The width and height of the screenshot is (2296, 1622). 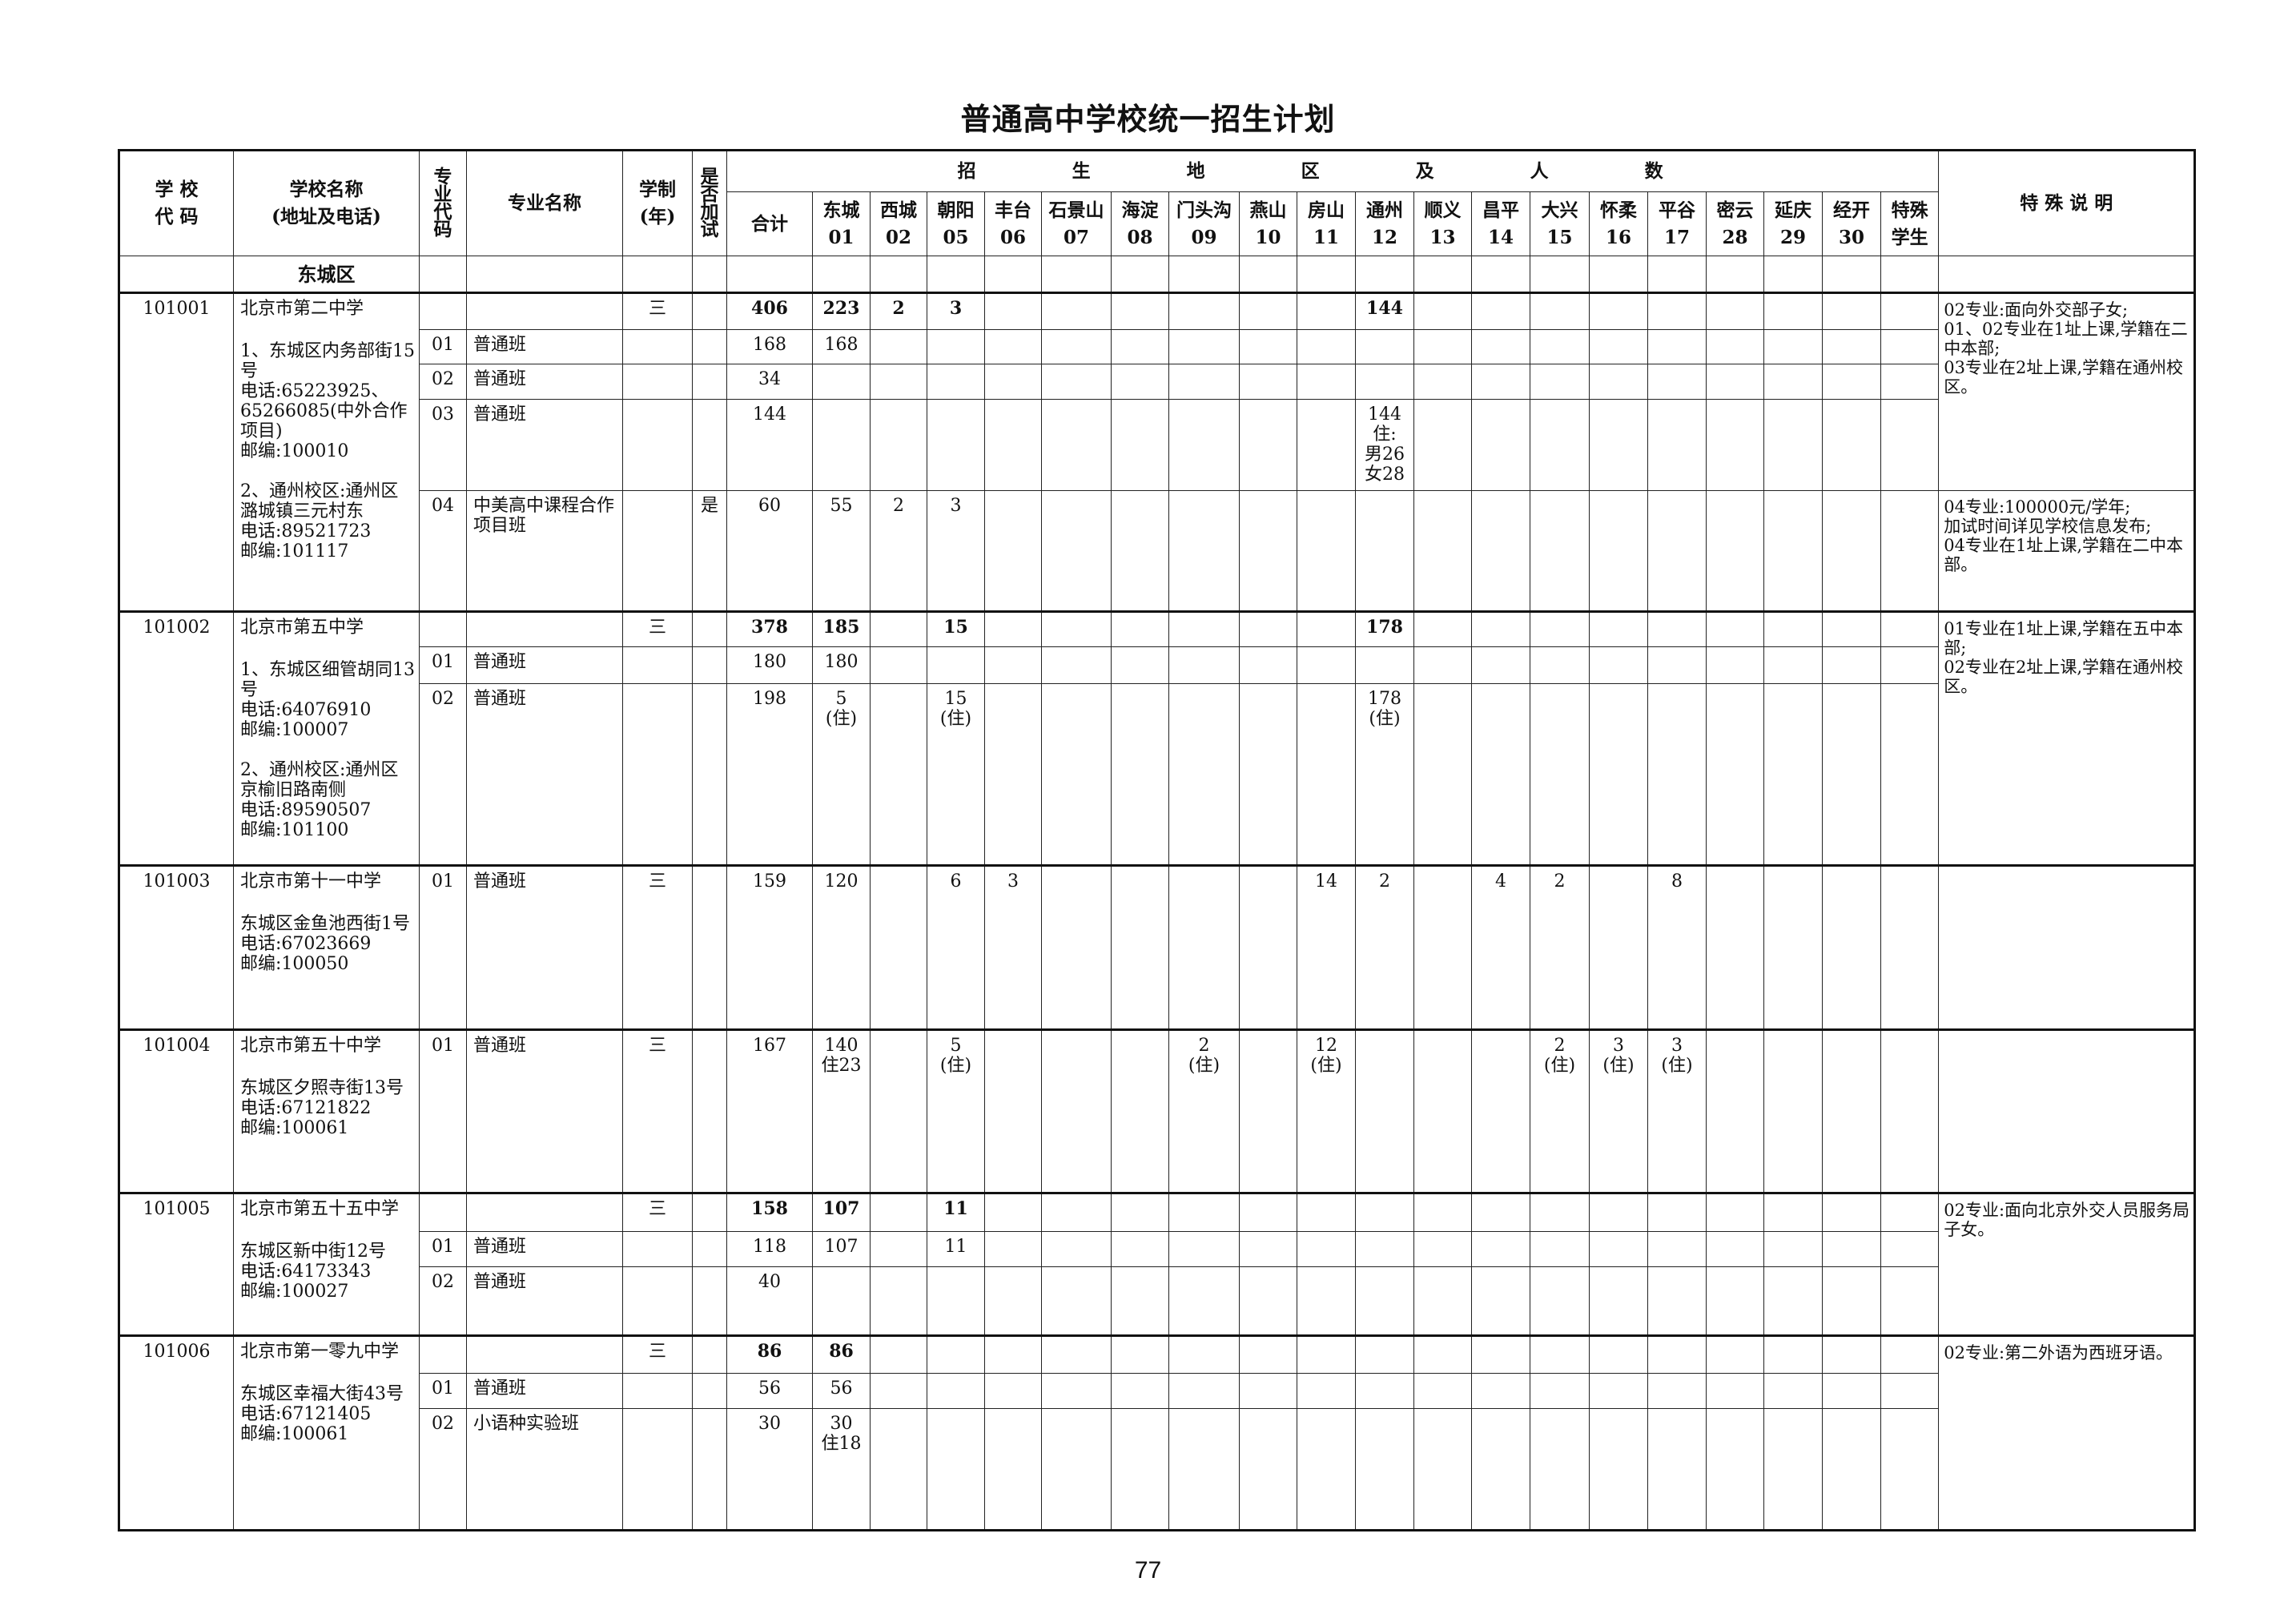 I want to click on region-count: 168, so click(x=842, y=346).